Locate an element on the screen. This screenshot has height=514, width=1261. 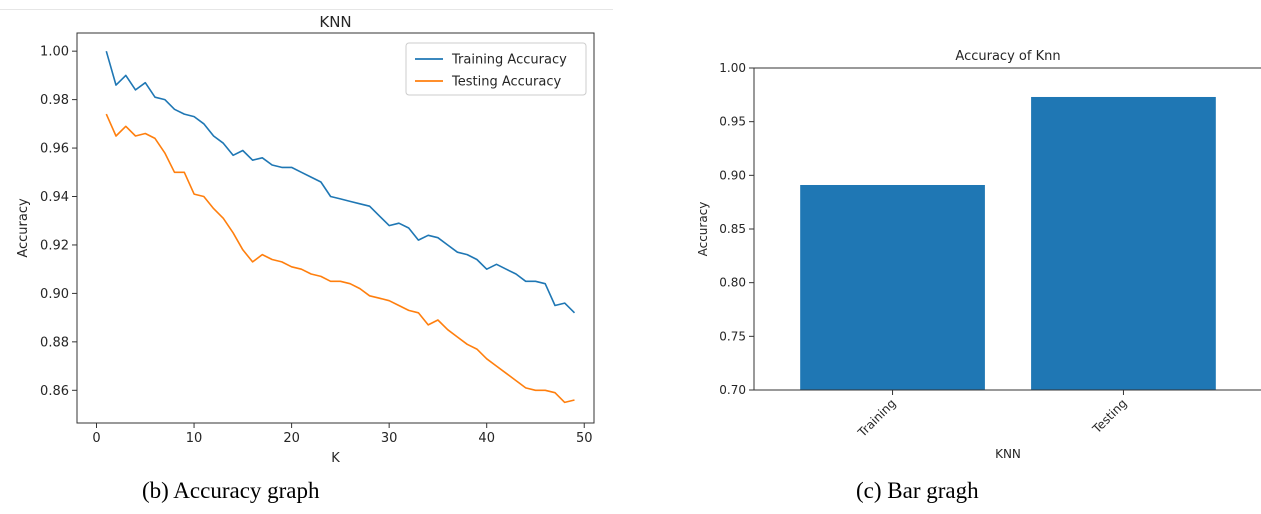
y-tick-label: 0.80 is located at coordinates (732, 283).